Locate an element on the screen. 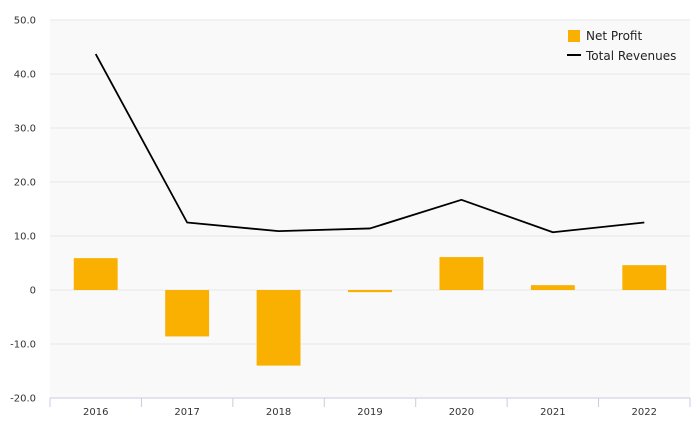 Image resolution: width=700 pixels, height=433 pixels. bar-net-profit-2016 is located at coordinates (95, 274).